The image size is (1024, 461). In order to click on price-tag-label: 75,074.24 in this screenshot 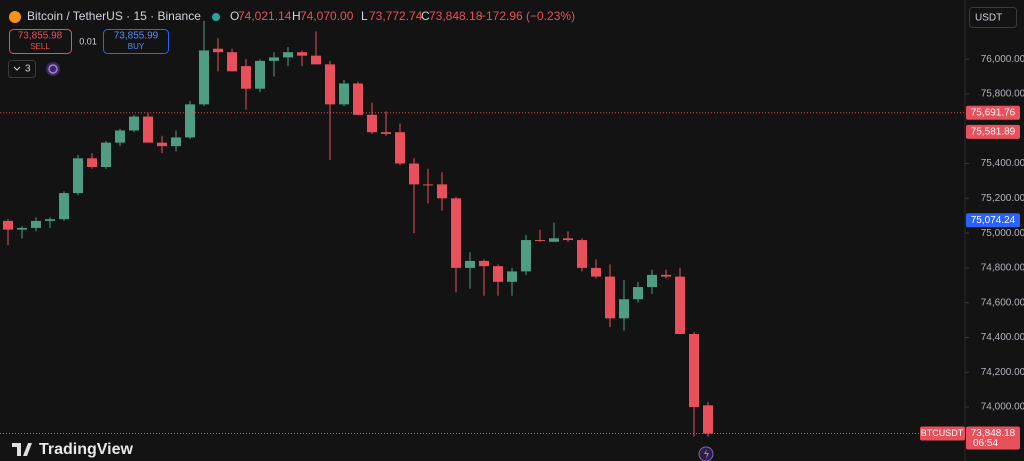, I will do `click(993, 220)`.